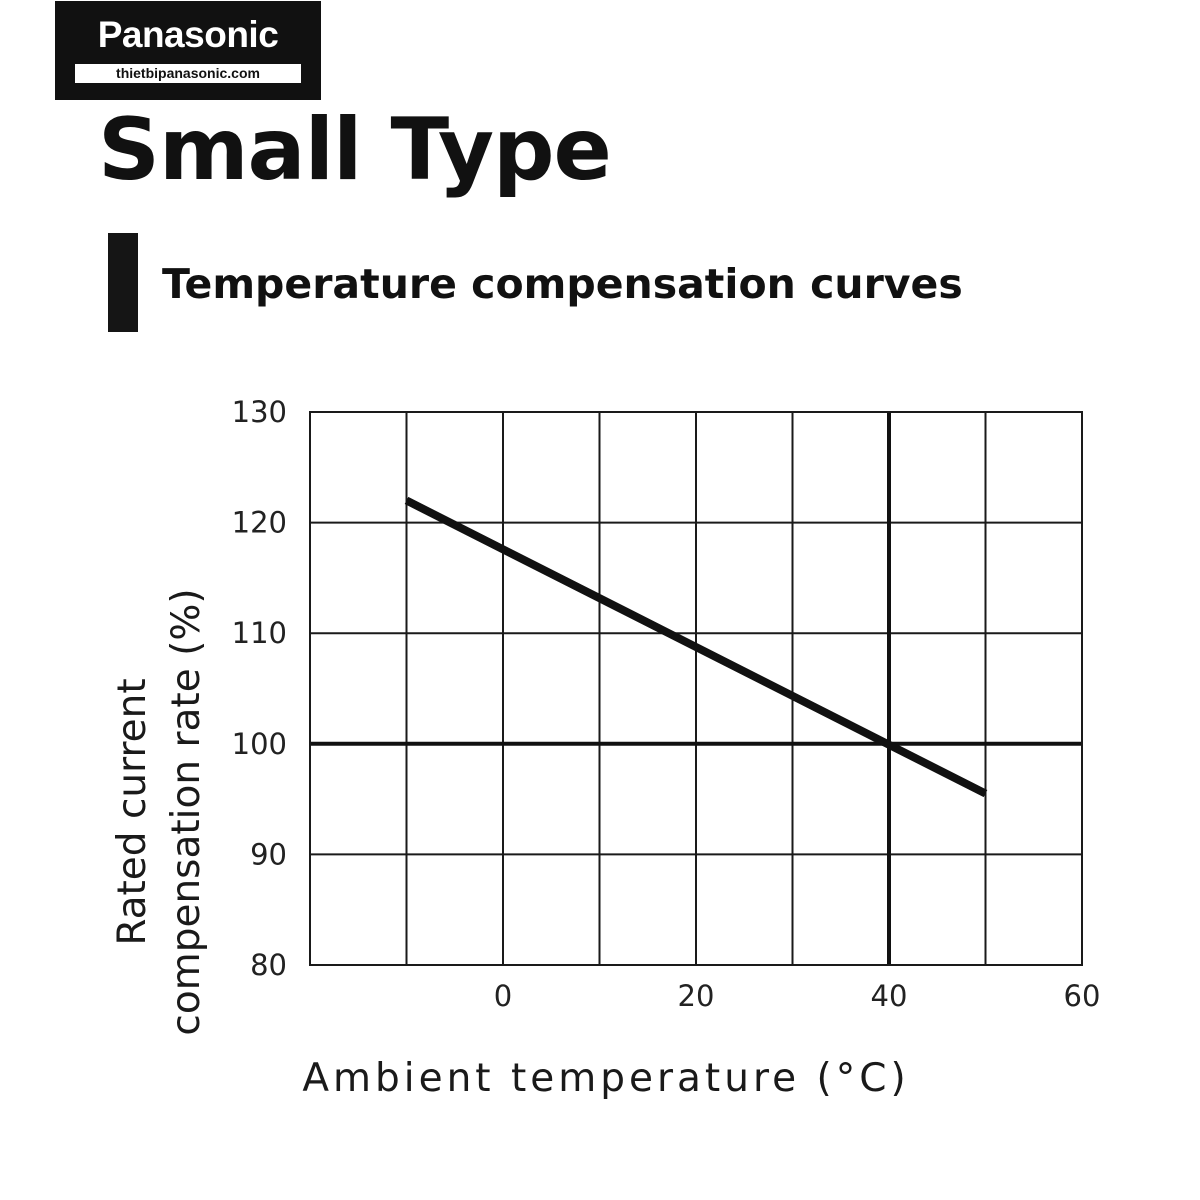 The width and height of the screenshot is (1200, 1200). I want to click on section-accent-bar, so click(123, 282).